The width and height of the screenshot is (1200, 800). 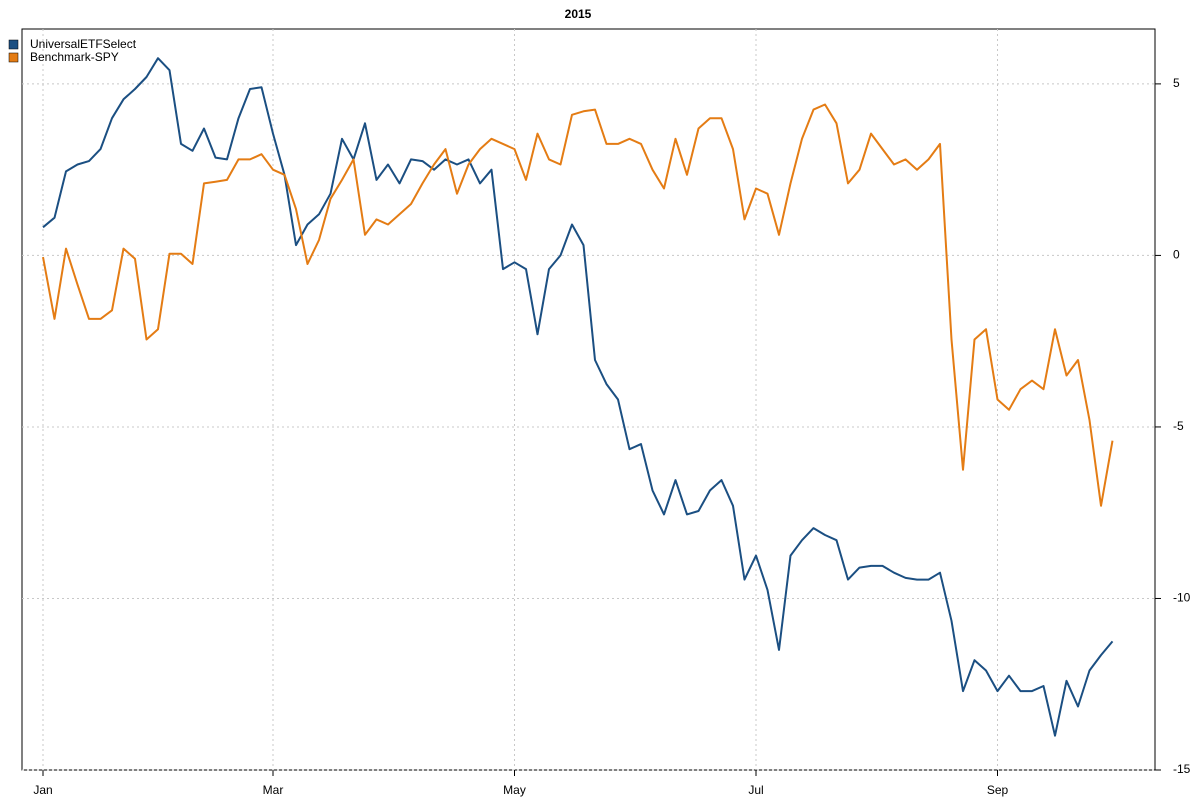 What do you see at coordinates (514, 790) in the screenshot?
I see `x-tick-label: May` at bounding box center [514, 790].